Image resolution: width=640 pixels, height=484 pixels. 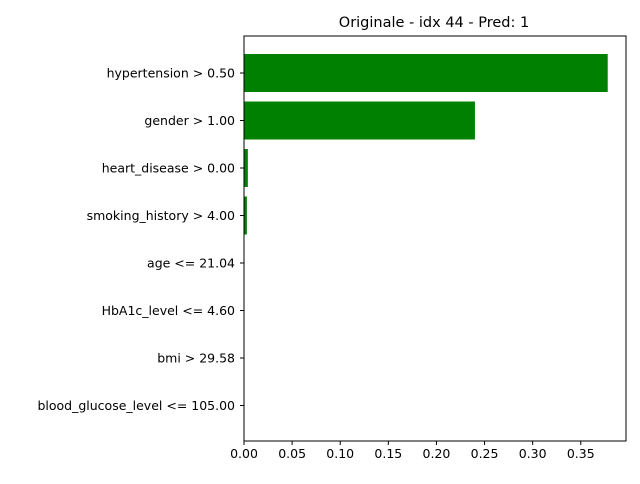 What do you see at coordinates (244, 453) in the screenshot?
I see `x-tick-label-0: 0.00` at bounding box center [244, 453].